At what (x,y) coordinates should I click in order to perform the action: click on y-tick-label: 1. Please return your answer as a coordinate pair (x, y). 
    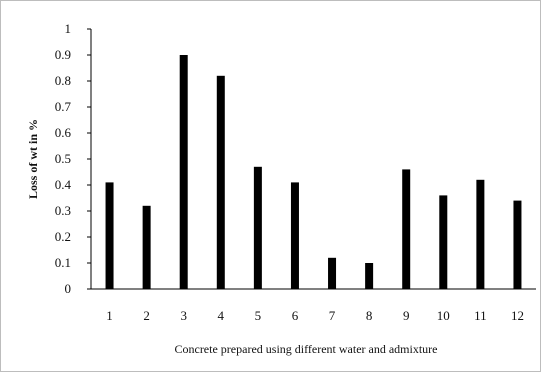
    Looking at the image, I should click on (68, 28).